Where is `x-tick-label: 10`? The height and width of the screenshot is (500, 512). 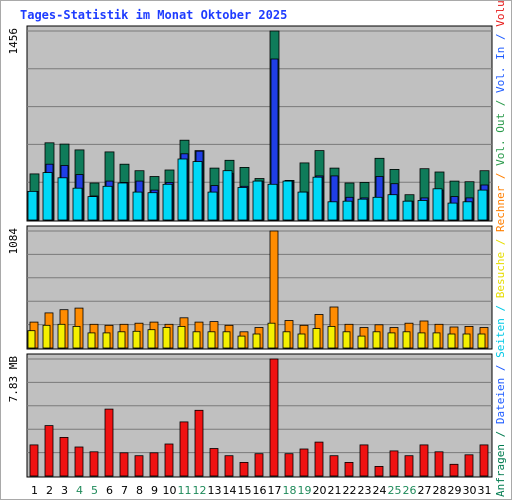
x-tick-label: 10 is located at coordinates (170, 490).